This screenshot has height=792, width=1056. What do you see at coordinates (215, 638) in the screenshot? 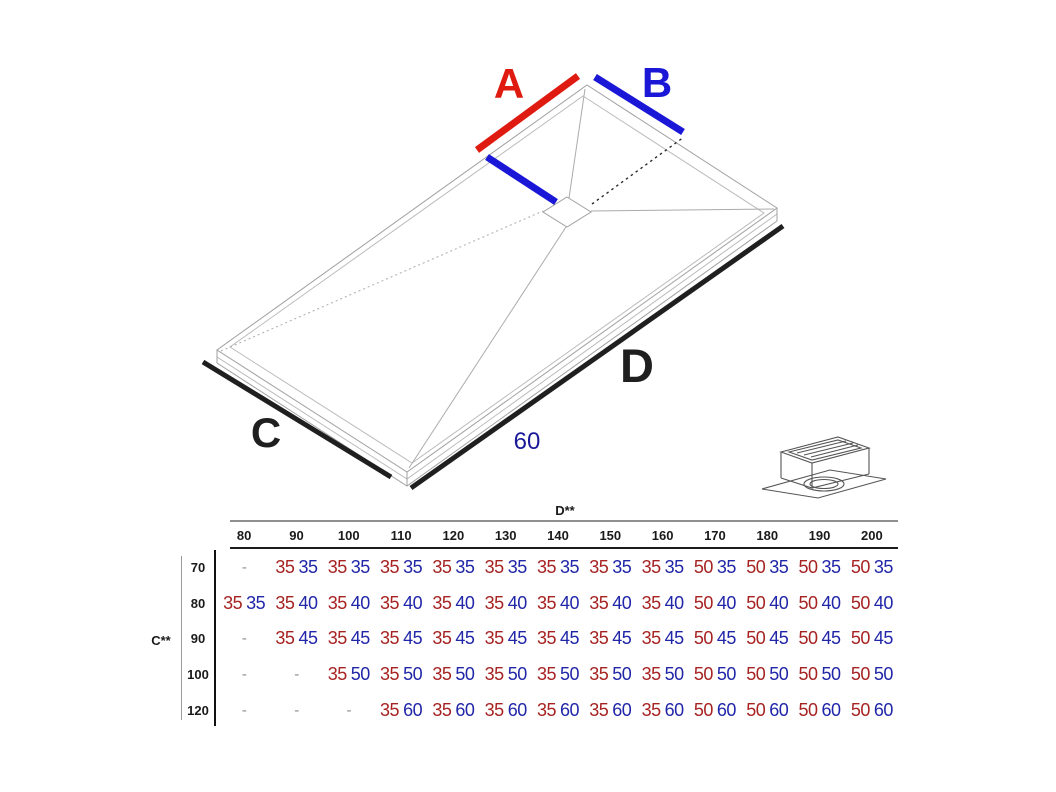
I see `row-labels-divider` at bounding box center [215, 638].